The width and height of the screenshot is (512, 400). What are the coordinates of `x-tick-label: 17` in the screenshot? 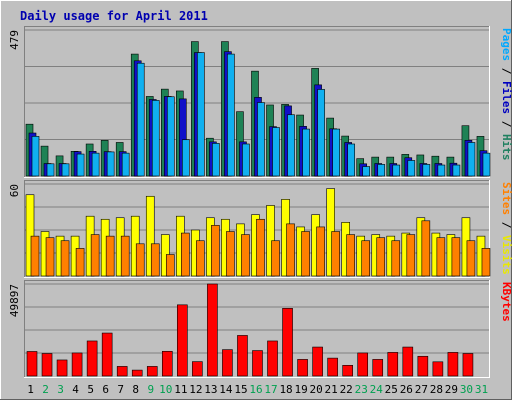 It's located at (270, 389).